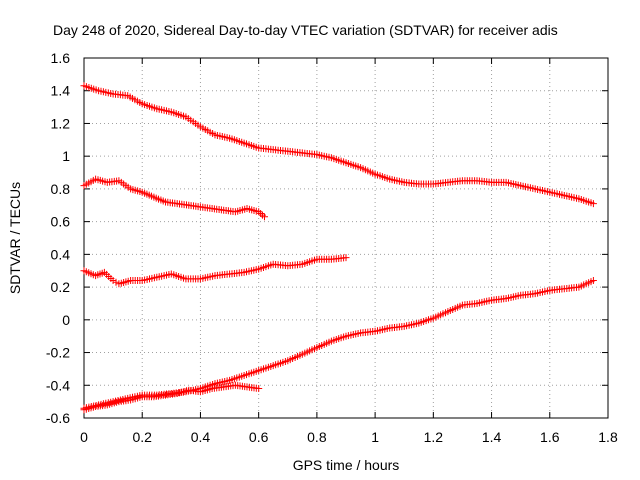  Describe the element at coordinates (58, 385) in the screenshot. I see `y-tick-label: -0.4` at that location.